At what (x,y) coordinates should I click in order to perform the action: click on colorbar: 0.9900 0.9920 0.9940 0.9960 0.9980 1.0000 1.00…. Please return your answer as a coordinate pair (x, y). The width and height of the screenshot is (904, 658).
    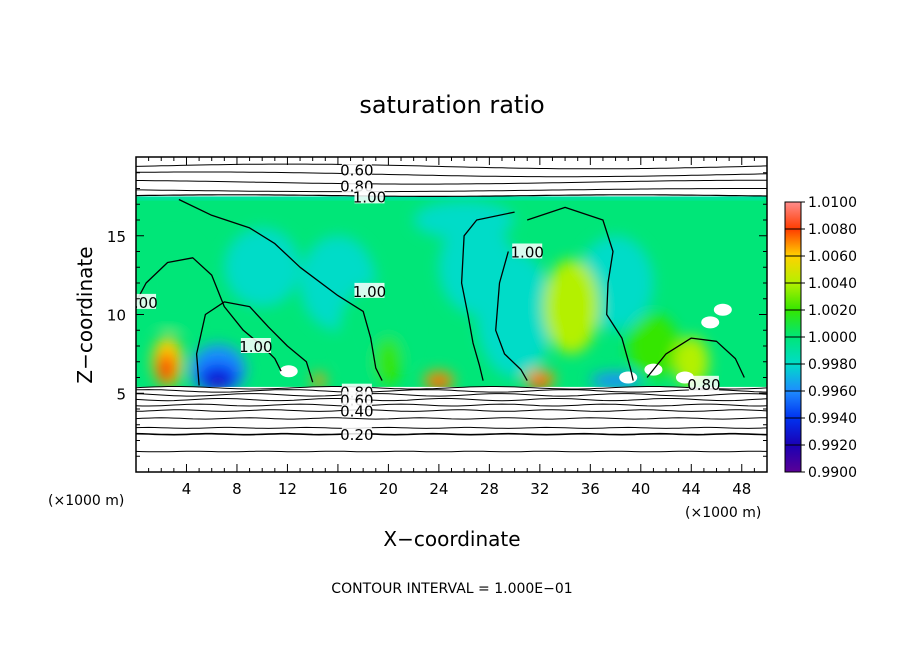
    Looking at the image, I should click on (820, 338).